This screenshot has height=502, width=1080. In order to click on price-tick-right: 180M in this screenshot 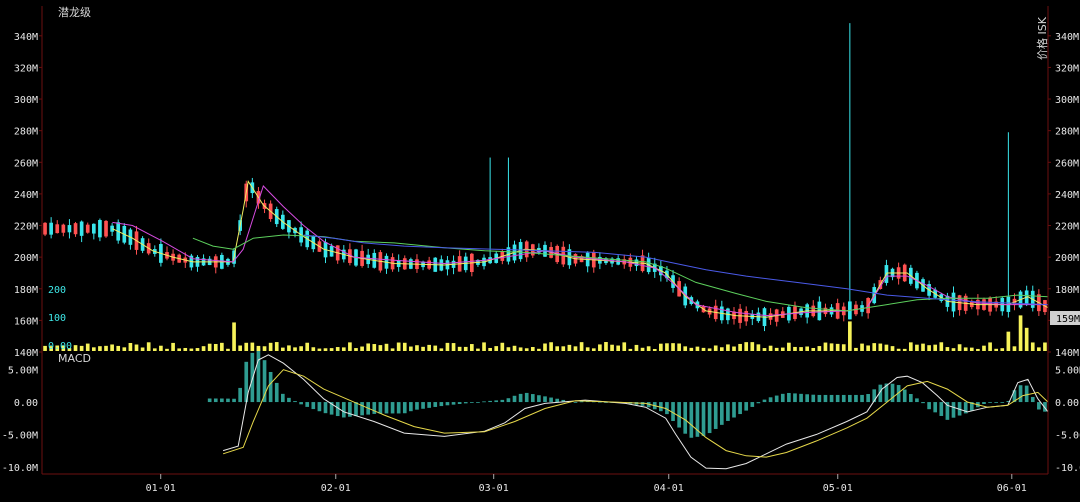, I will do `click(1067, 290)`.